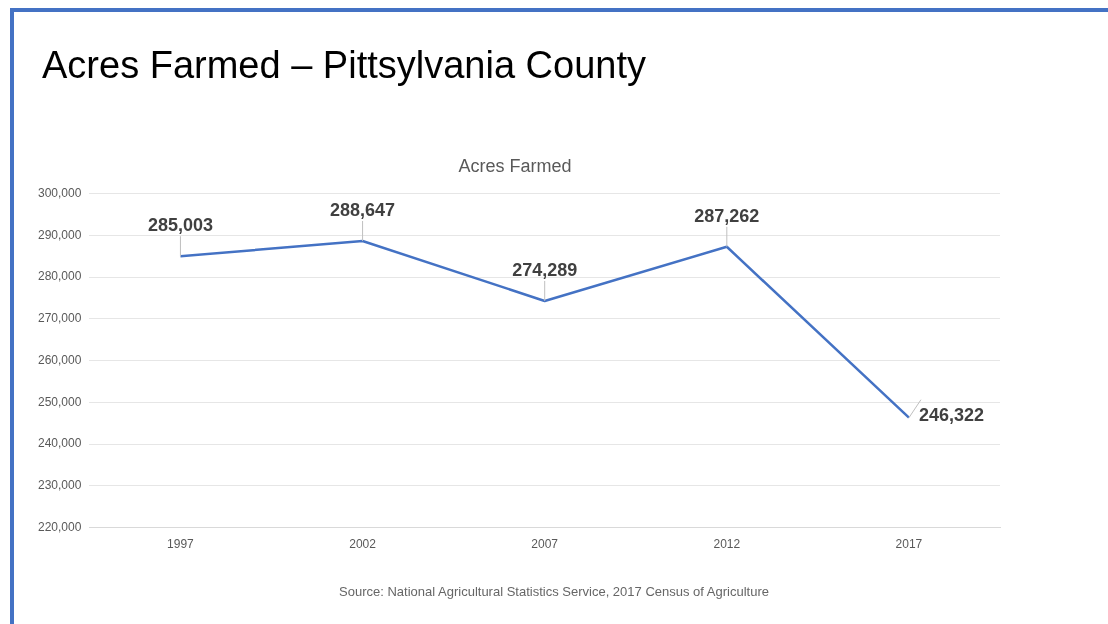  I want to click on x-tick-label: 1997, so click(181, 544).